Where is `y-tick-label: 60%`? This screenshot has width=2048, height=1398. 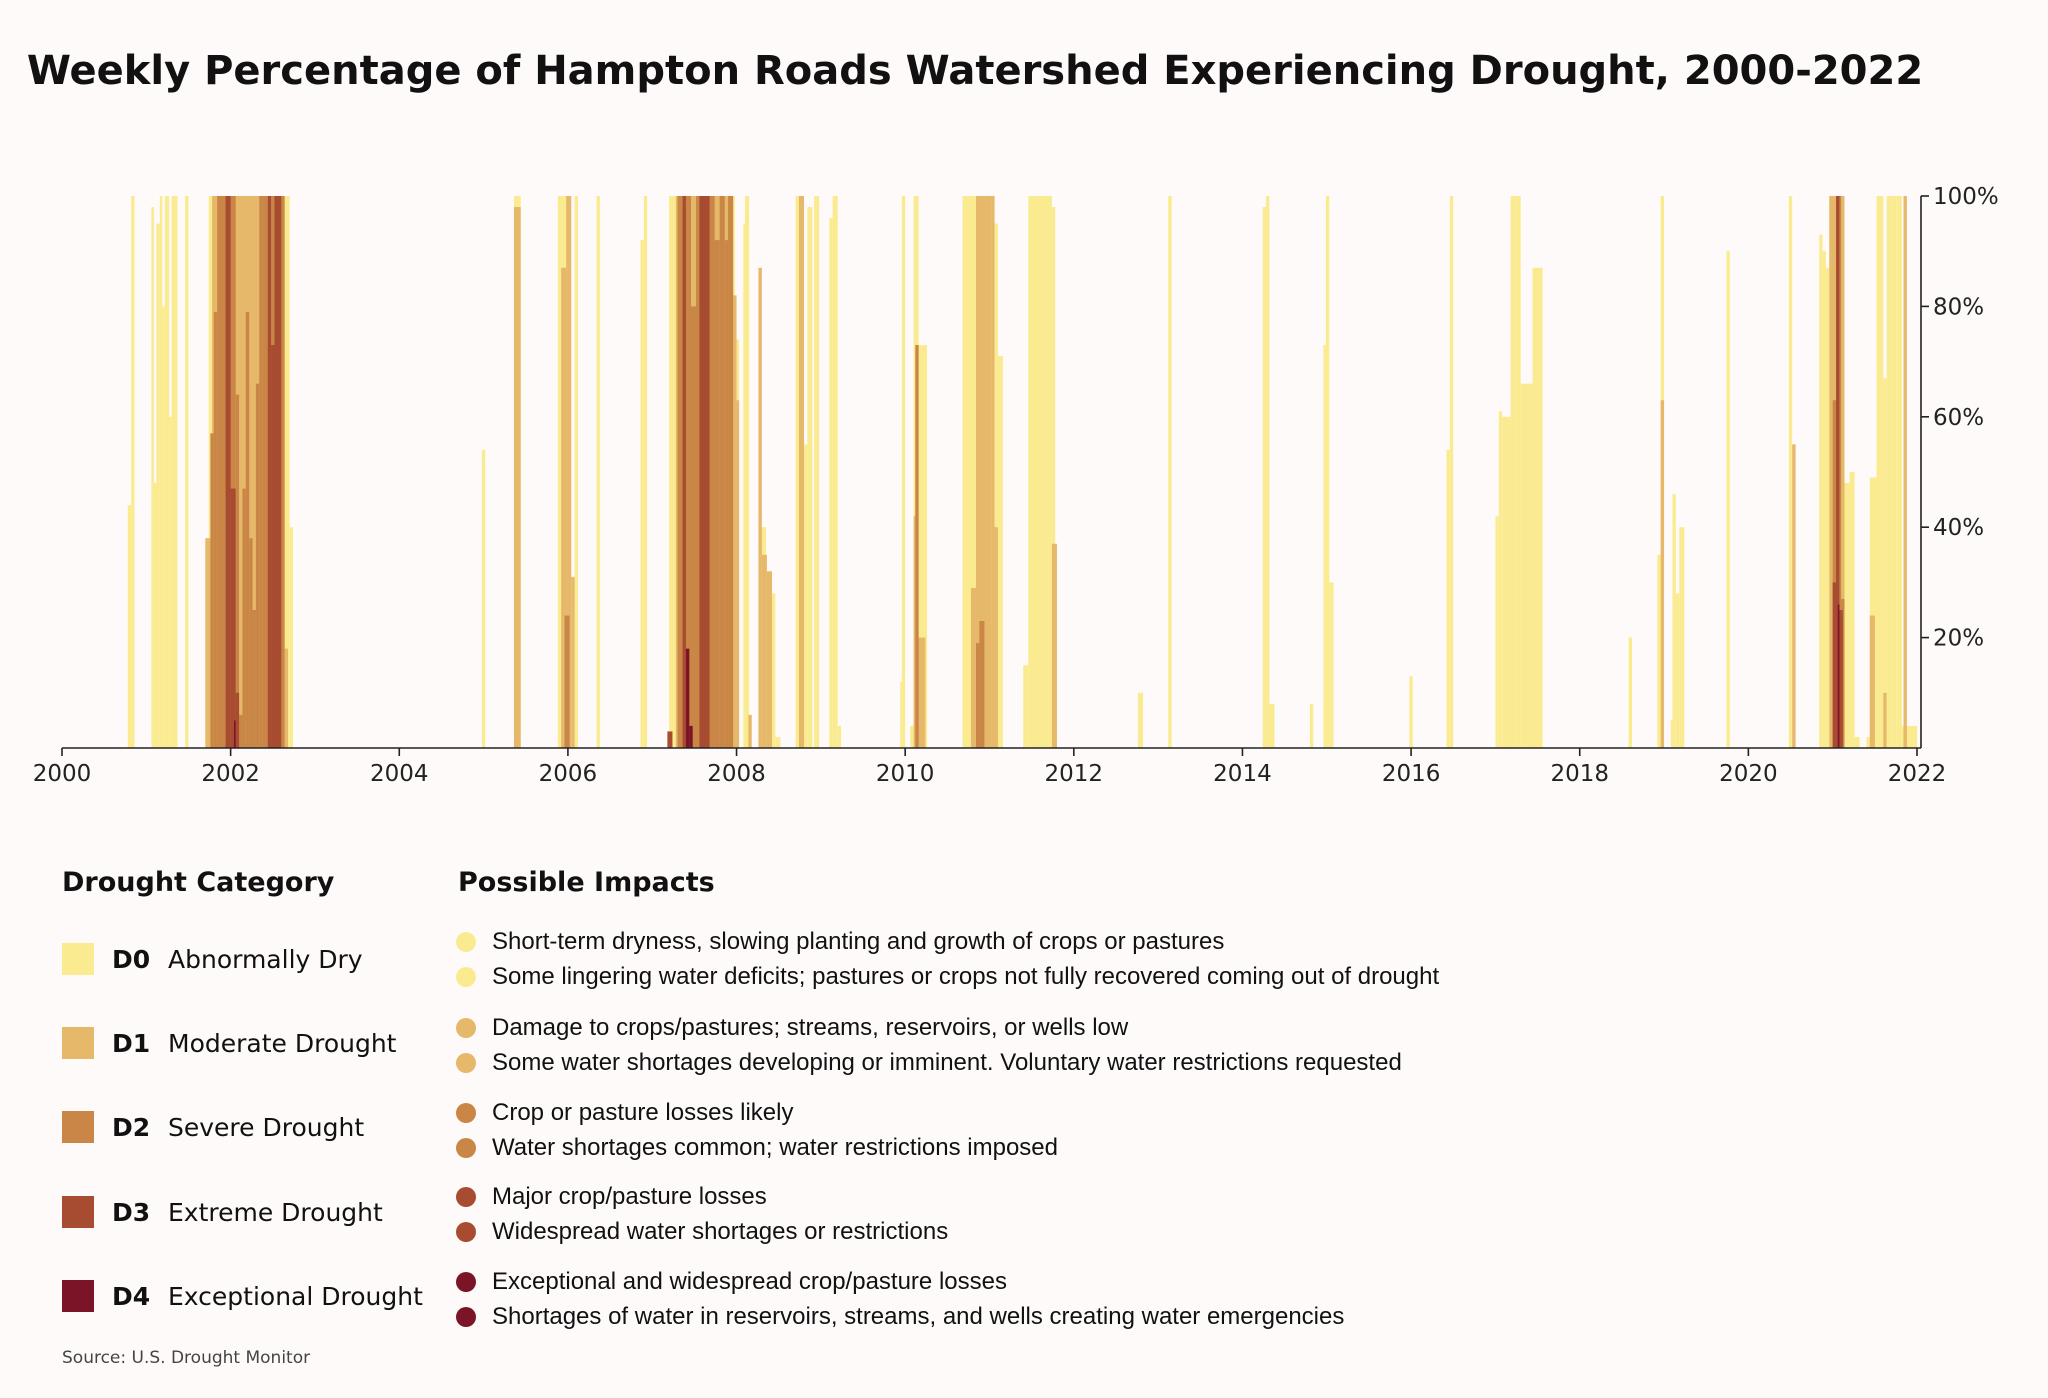 y-tick-label: 60% is located at coordinates (1958, 418).